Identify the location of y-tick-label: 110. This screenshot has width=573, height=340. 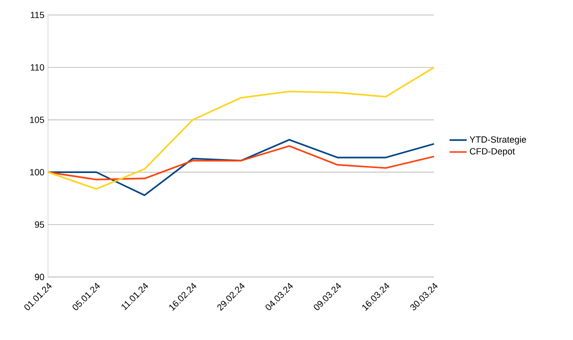
(37, 67).